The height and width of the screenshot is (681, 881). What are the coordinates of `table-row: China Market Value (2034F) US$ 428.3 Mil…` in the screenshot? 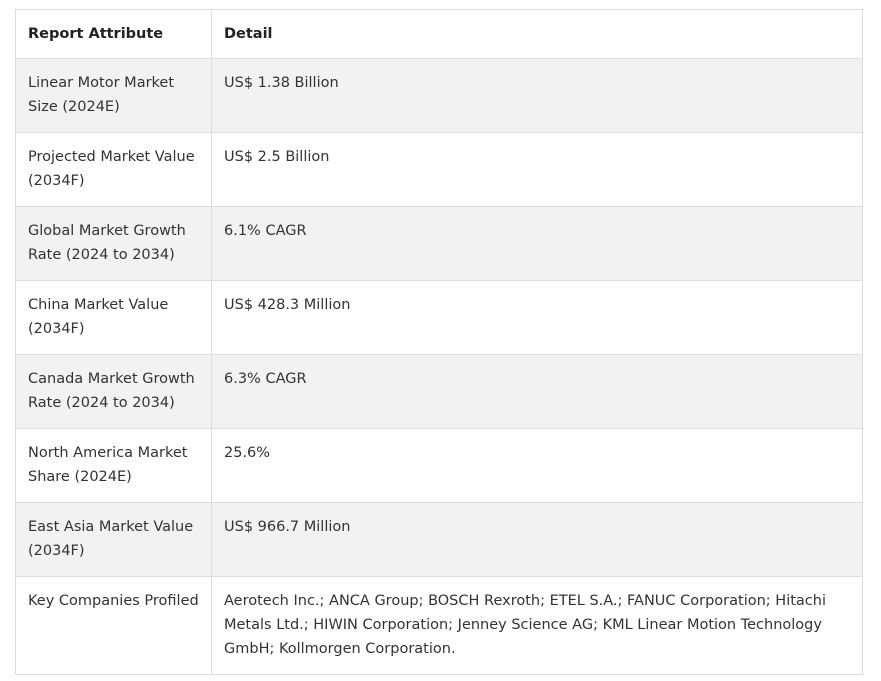 It's located at (439, 317).